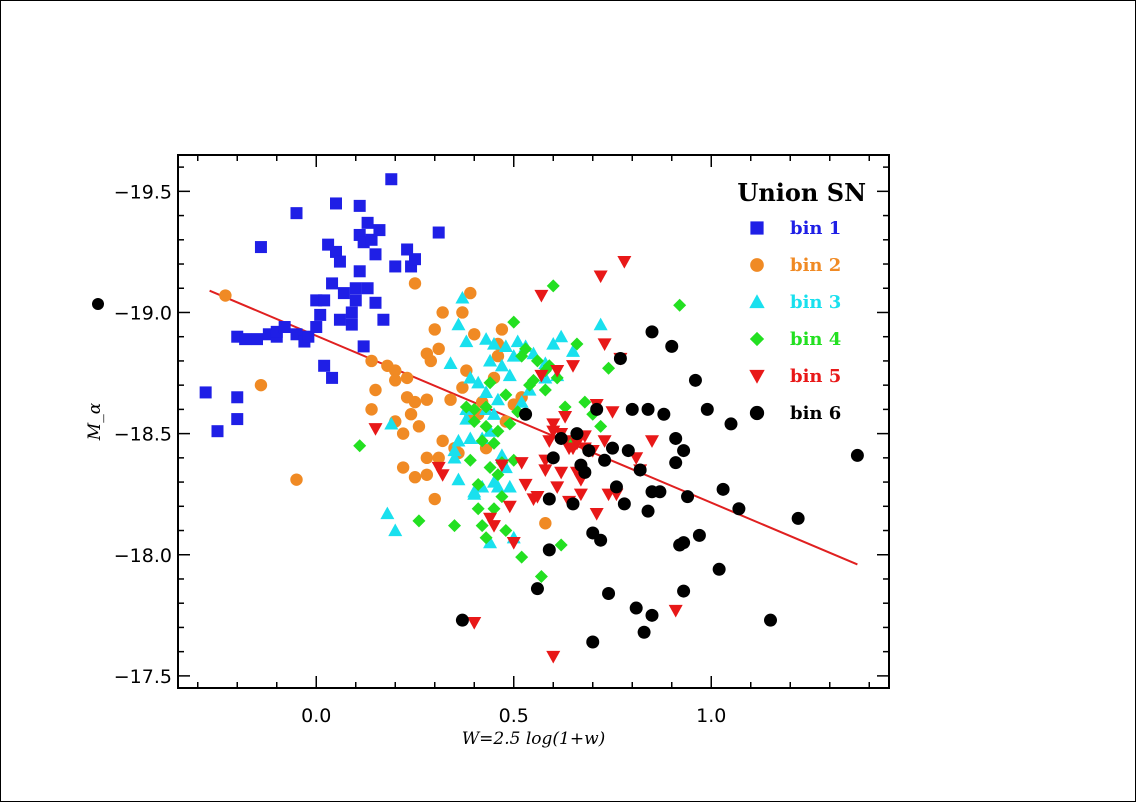 Image resolution: width=1139 pixels, height=805 pixels. Describe the element at coordinates (98, 304) in the screenshot. I see `stray-marker` at that location.